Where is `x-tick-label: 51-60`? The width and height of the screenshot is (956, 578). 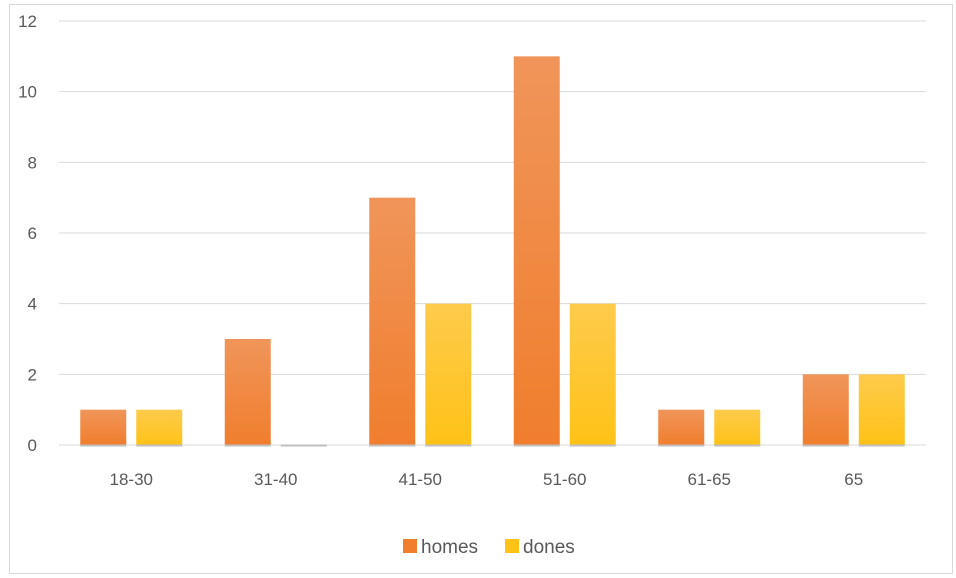 x-tick-label: 51-60 is located at coordinates (564, 479).